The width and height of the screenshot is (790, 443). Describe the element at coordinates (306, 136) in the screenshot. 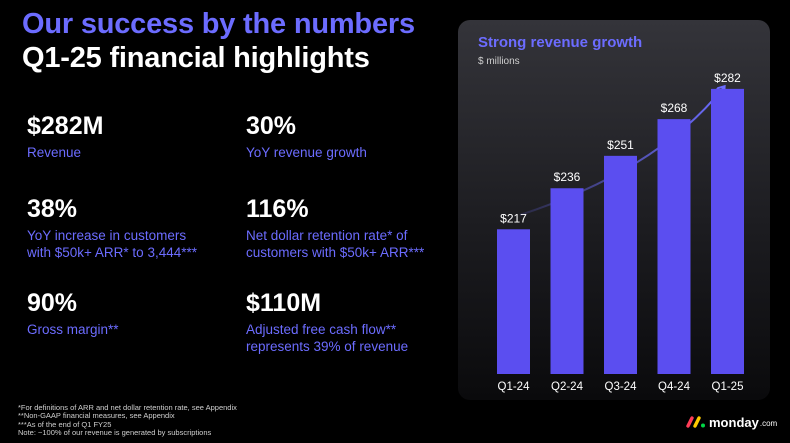

I see `metric-yoy-growth: 30% YoY revenue growth` at that location.